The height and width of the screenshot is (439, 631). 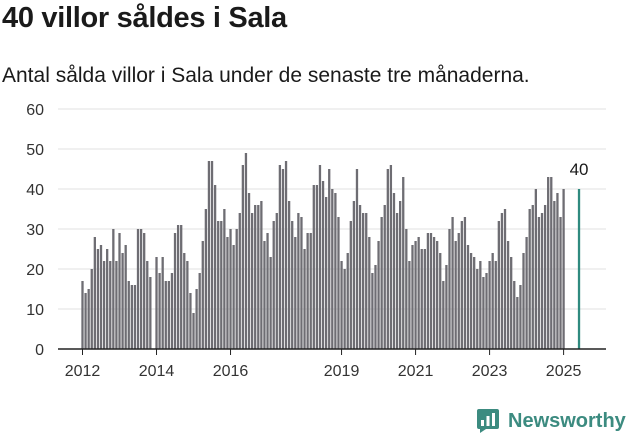 What do you see at coordinates (416, 371) in the screenshot?
I see `x-tick-label: 2021` at bounding box center [416, 371].